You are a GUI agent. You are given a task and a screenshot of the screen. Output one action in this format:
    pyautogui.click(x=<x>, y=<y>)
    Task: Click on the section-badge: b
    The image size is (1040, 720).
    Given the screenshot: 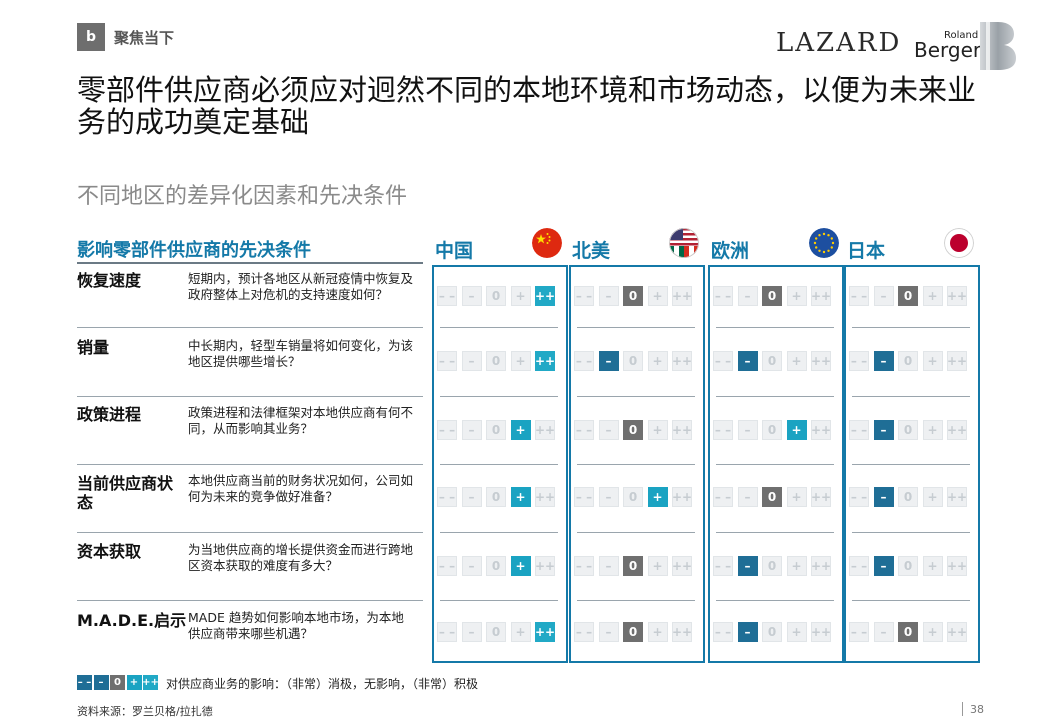 What is the action you would take?
    pyautogui.click(x=91, y=37)
    